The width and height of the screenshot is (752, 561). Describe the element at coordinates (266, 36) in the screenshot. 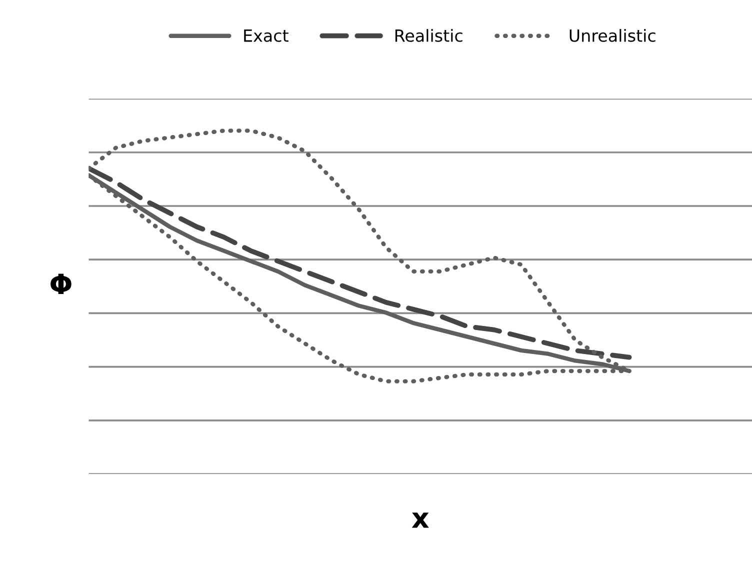

I see `legend-label: Exact` at that location.